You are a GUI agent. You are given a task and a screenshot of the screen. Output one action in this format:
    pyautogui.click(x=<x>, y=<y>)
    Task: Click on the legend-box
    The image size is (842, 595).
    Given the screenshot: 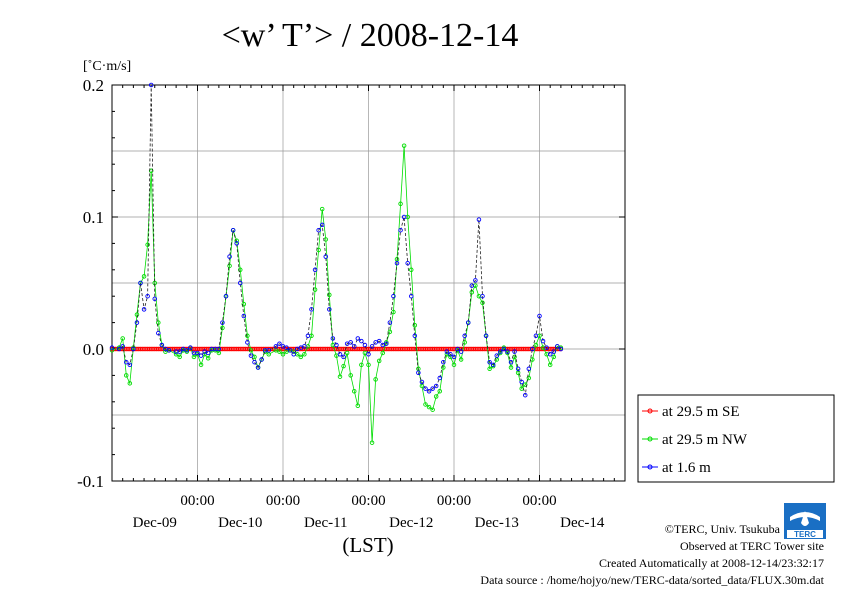 What is the action you would take?
    pyautogui.click(x=736, y=438)
    